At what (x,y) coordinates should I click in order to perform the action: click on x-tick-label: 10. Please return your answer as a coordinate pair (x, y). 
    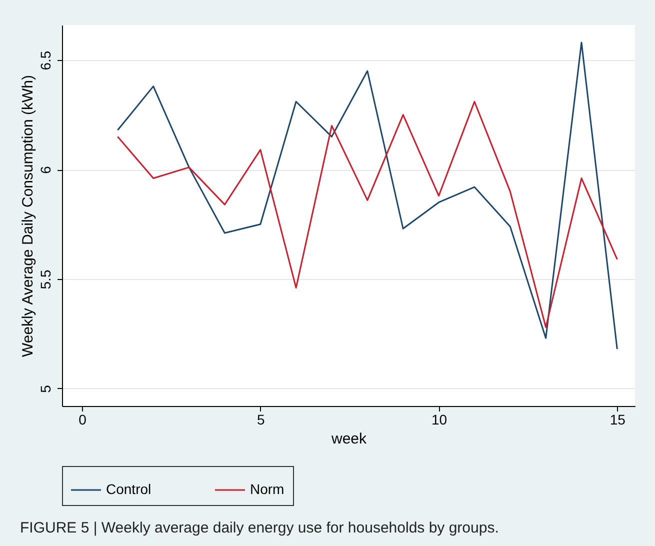
    Looking at the image, I should click on (439, 420).